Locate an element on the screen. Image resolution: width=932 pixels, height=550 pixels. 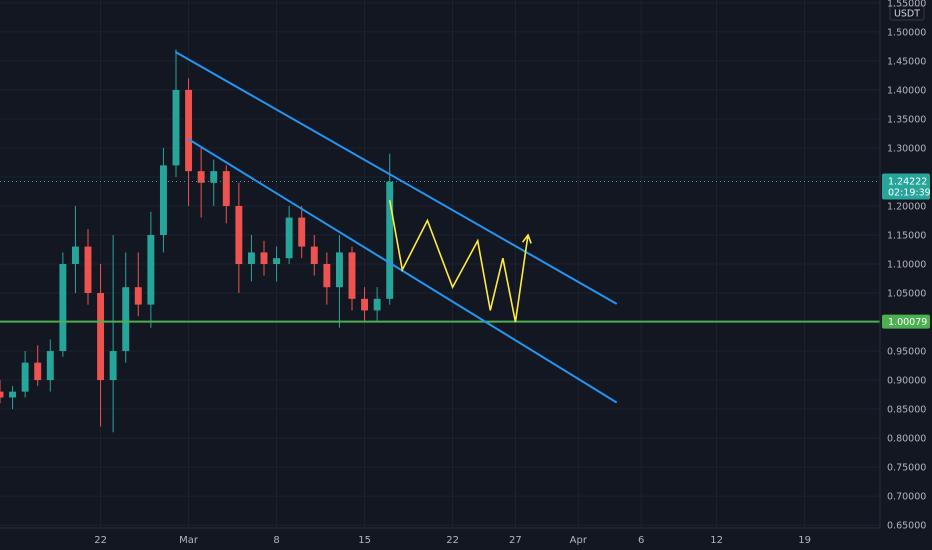
time-axis: 22 Mar 8 15 22 27 Apr 6 12 19 is located at coordinates (440, 538).